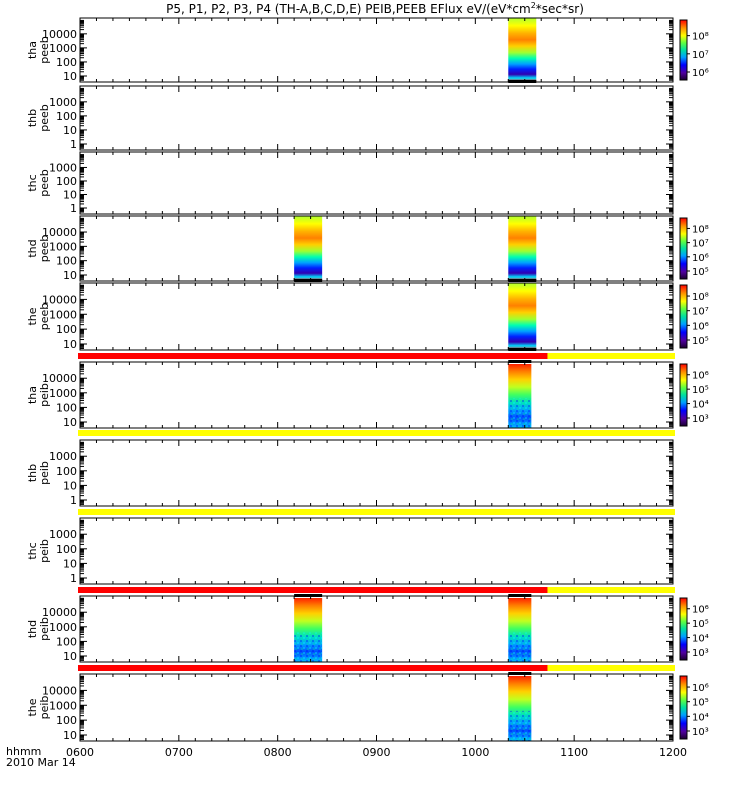 This screenshot has width=750, height=804. I want to click on ytick-label-thd-peib-2: 1000, so click(63, 627).